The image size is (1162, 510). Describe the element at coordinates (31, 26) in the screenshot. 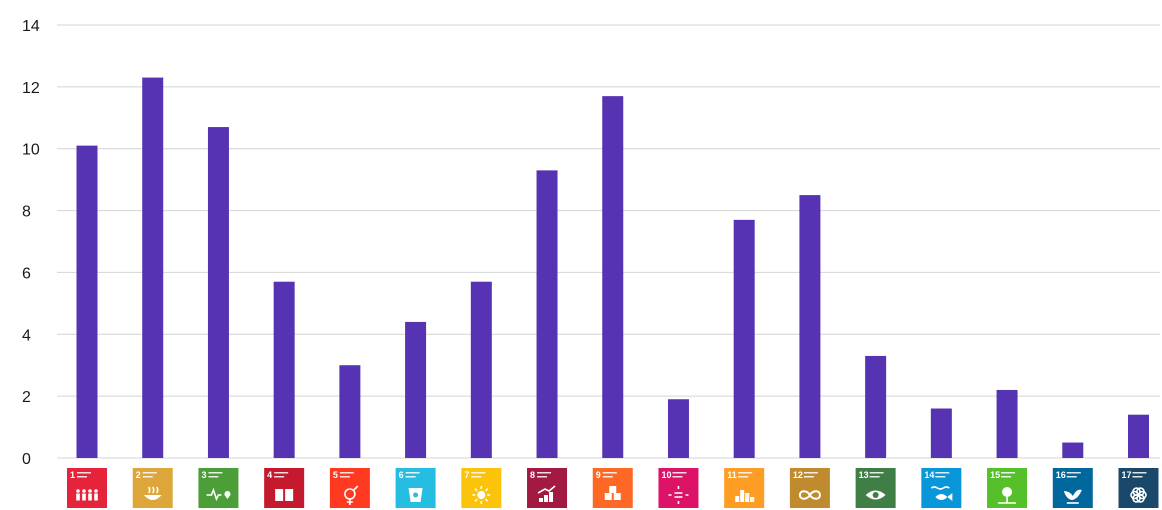

I see `y-tick-label: 14` at that location.